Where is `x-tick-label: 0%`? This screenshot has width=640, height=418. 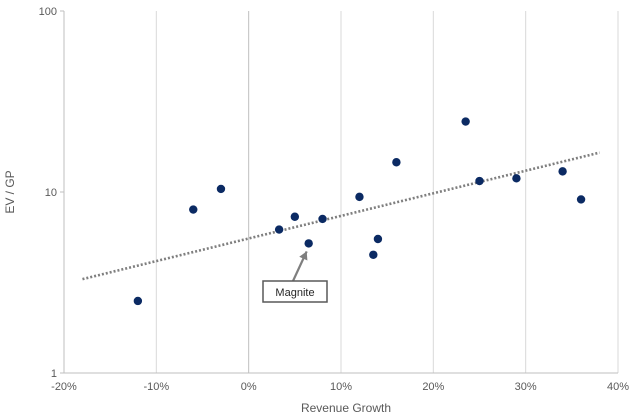
x-tick-label: 0% is located at coordinates (249, 387).